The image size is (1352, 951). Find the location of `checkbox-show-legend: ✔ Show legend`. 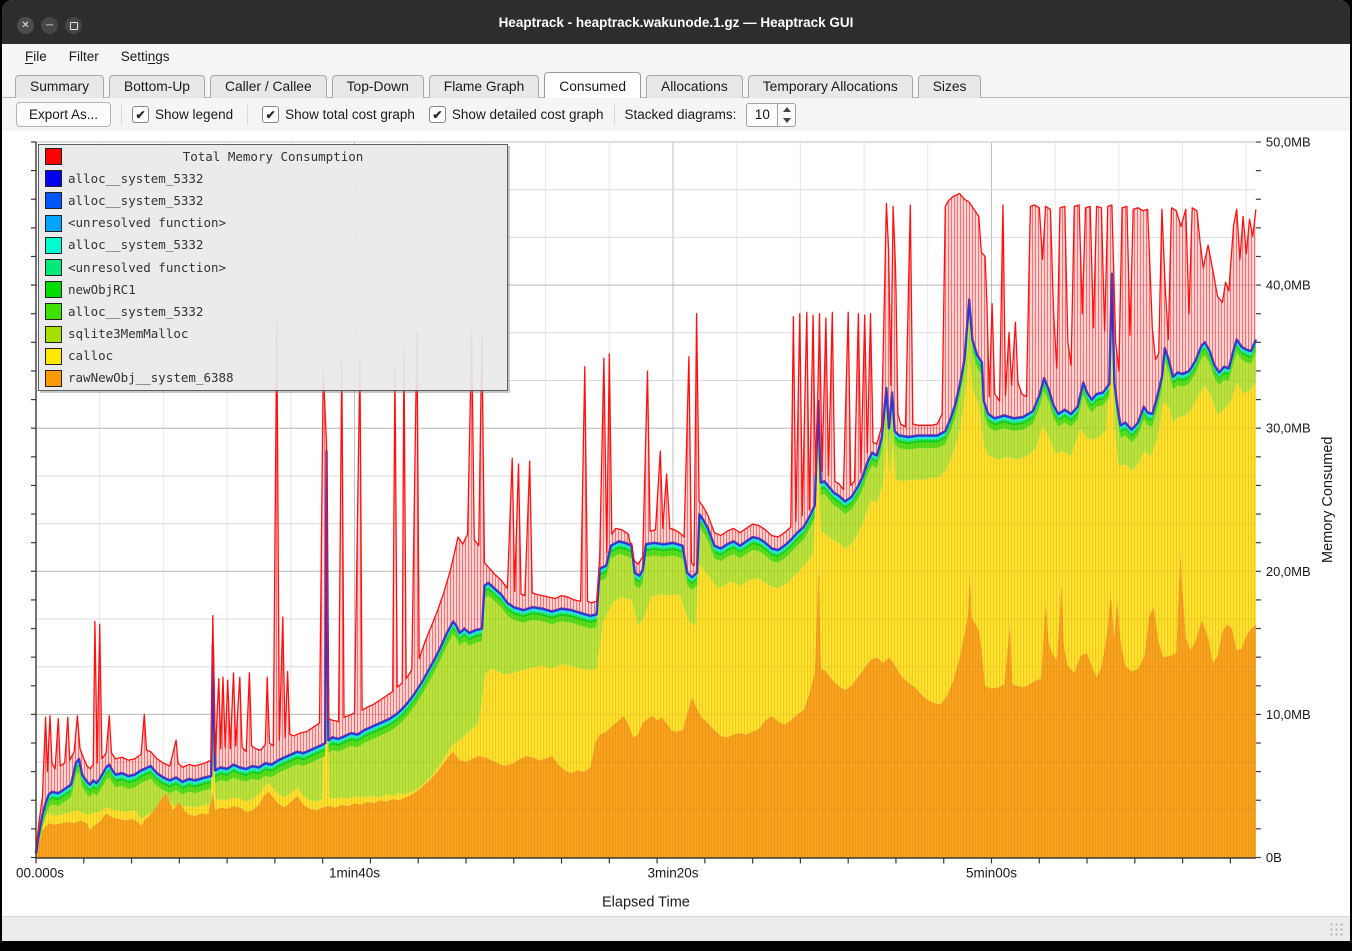

checkbox-show-legend: ✔ Show legend is located at coordinates (182, 114).